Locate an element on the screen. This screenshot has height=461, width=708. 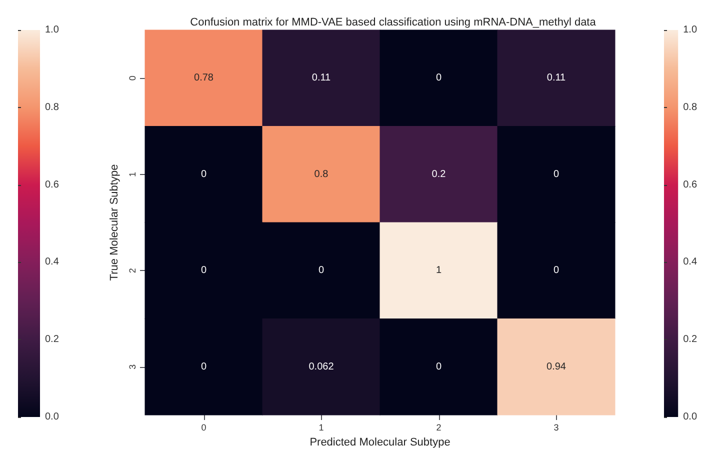
text: 0.6 is located at coordinates (52, 184).